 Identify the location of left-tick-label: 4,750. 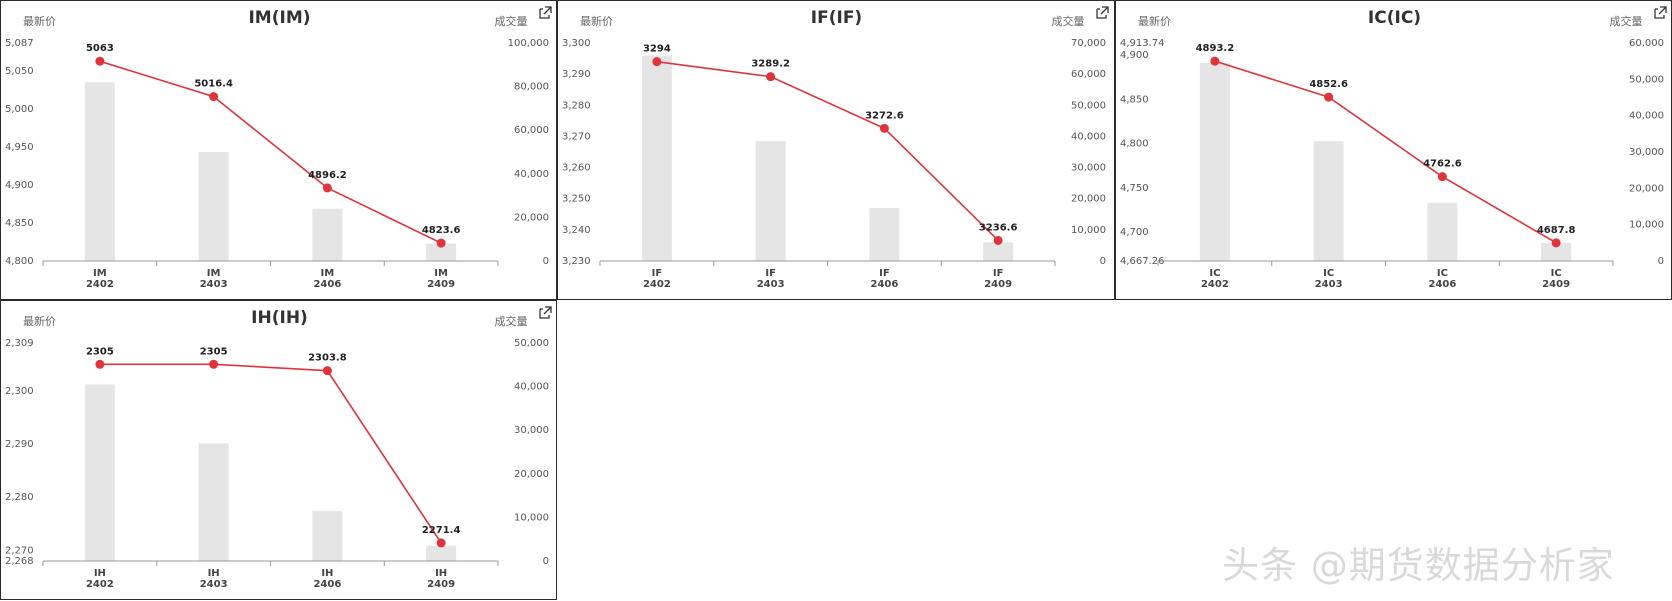
(1134, 188).